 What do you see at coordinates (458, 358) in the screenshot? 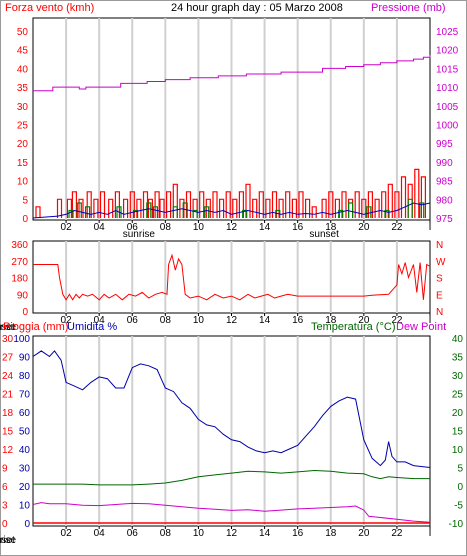
I see `temperature-tick-label: 35` at bounding box center [458, 358].